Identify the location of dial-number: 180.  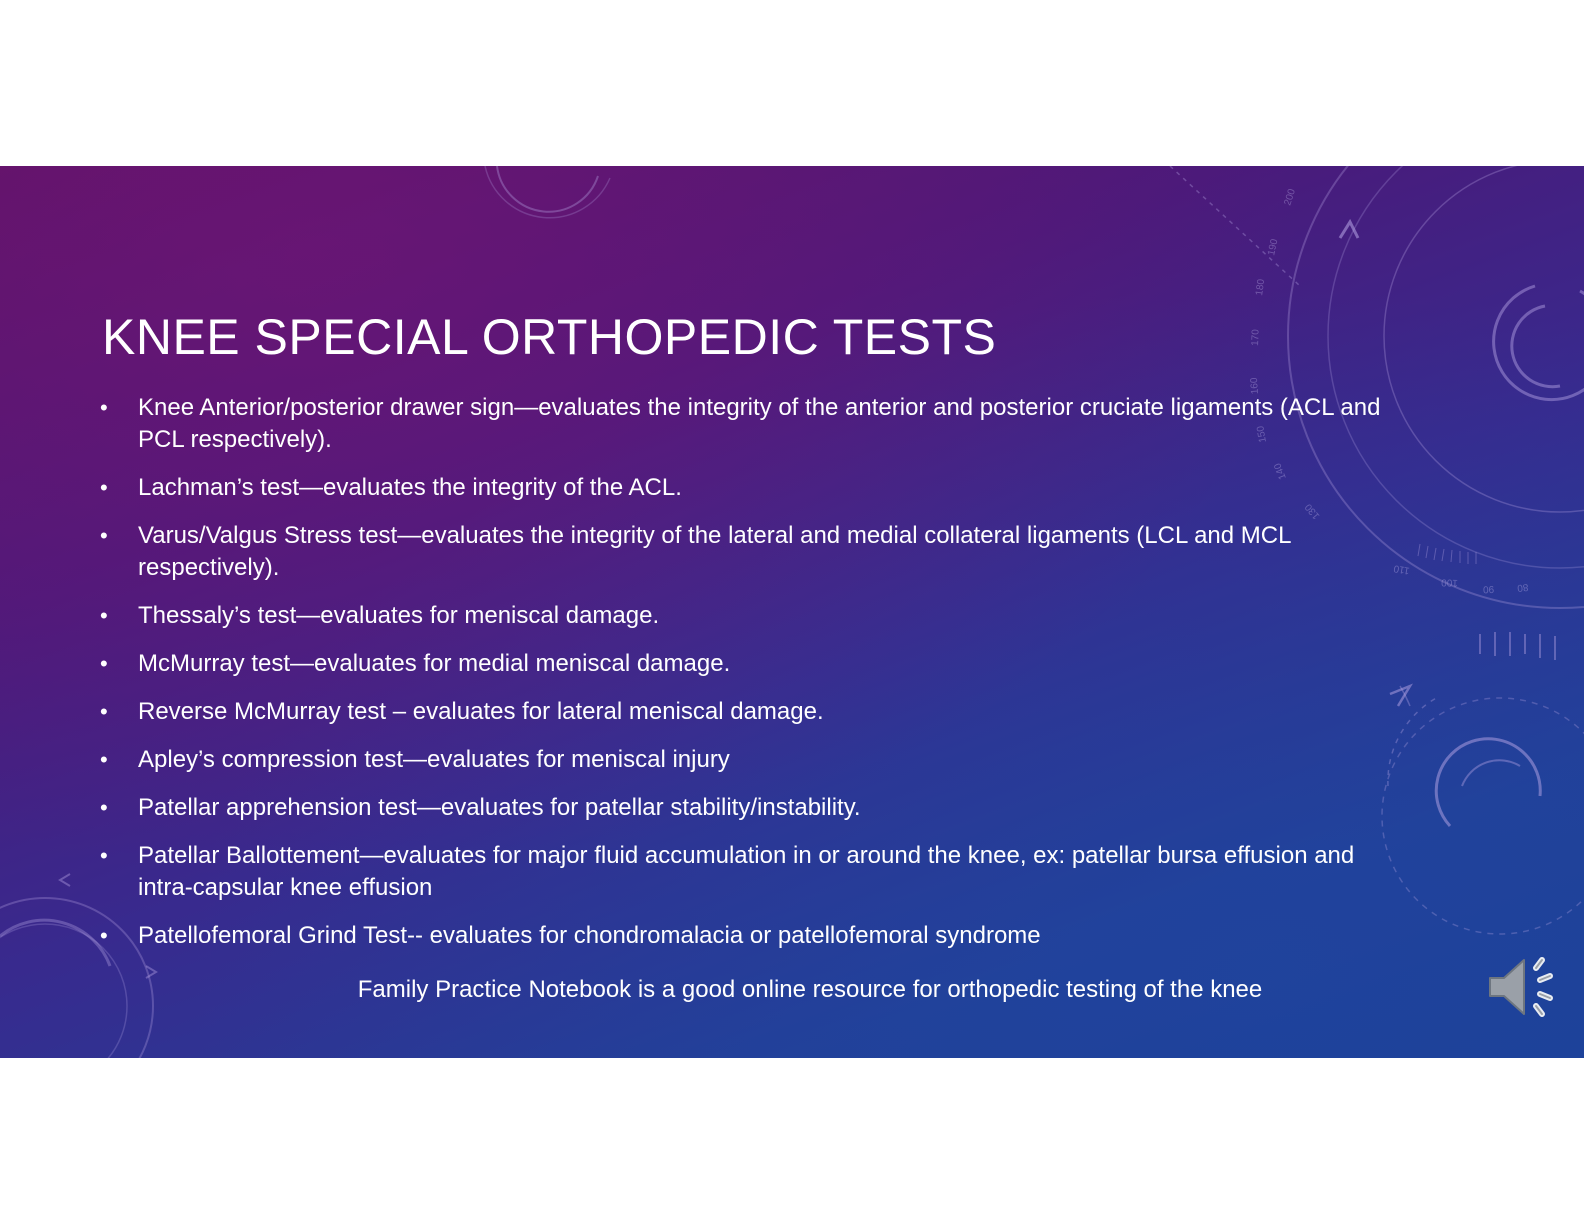
(1260, 287).